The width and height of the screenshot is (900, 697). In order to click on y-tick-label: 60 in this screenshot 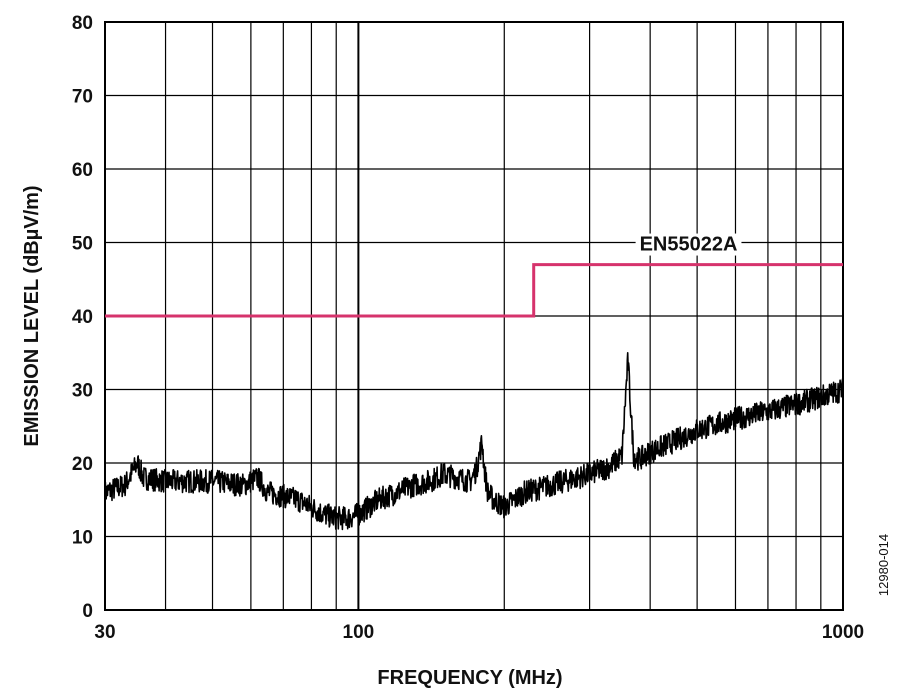, I will do `click(82, 170)`.